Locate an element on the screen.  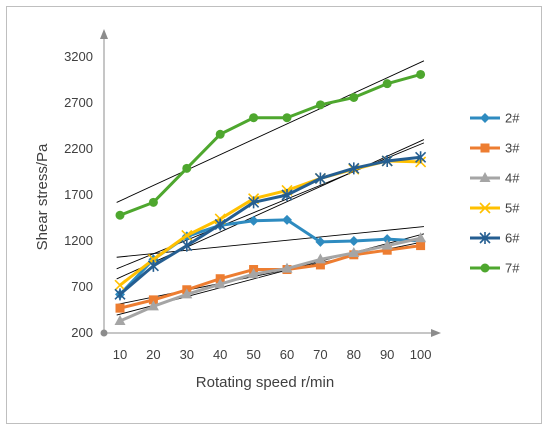
series-4# is located at coordinates (270, 279).